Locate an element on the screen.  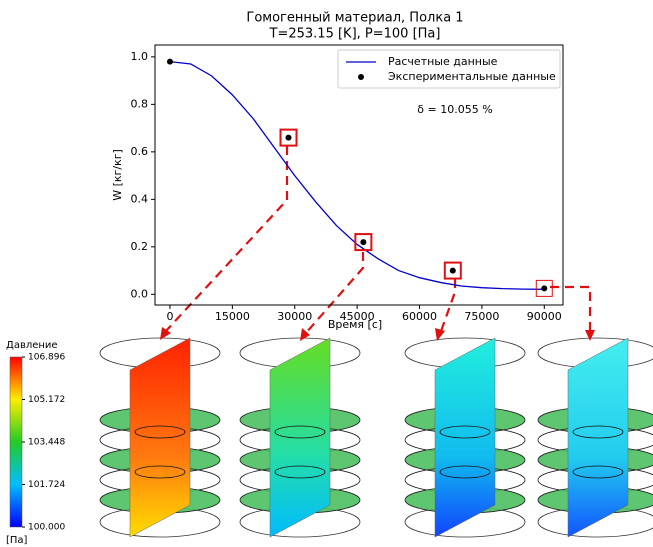
colorbar-tick-label: 100.000 is located at coordinates (46, 528).